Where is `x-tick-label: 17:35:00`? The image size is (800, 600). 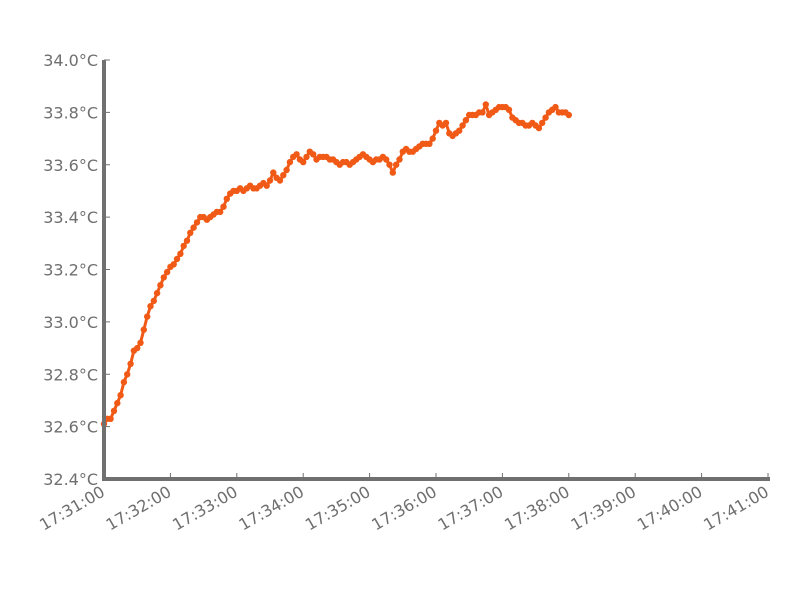
x-tick-label: 17:35:00 is located at coordinates (338, 508).